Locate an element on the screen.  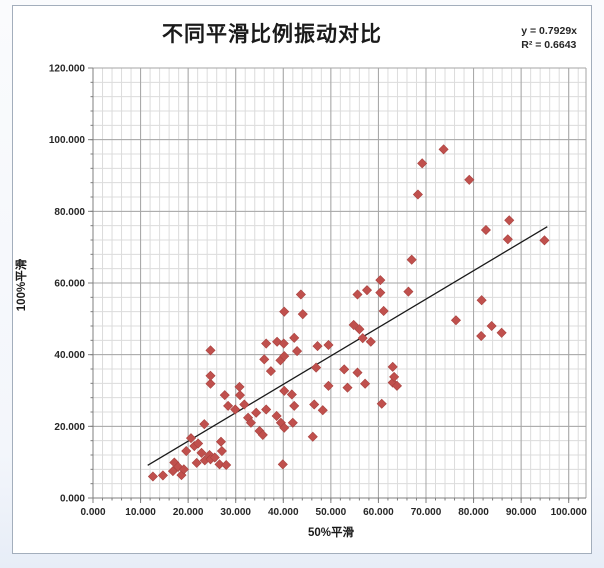
x-tick-label: 90.000 is located at coordinates (521, 512).